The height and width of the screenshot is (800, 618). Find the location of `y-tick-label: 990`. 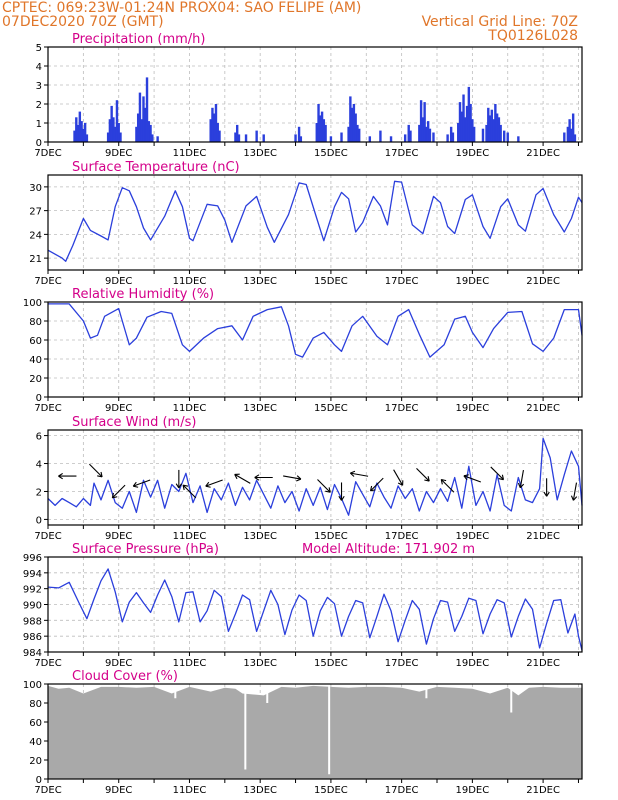

y-tick-label: 990 is located at coordinates (32, 606).